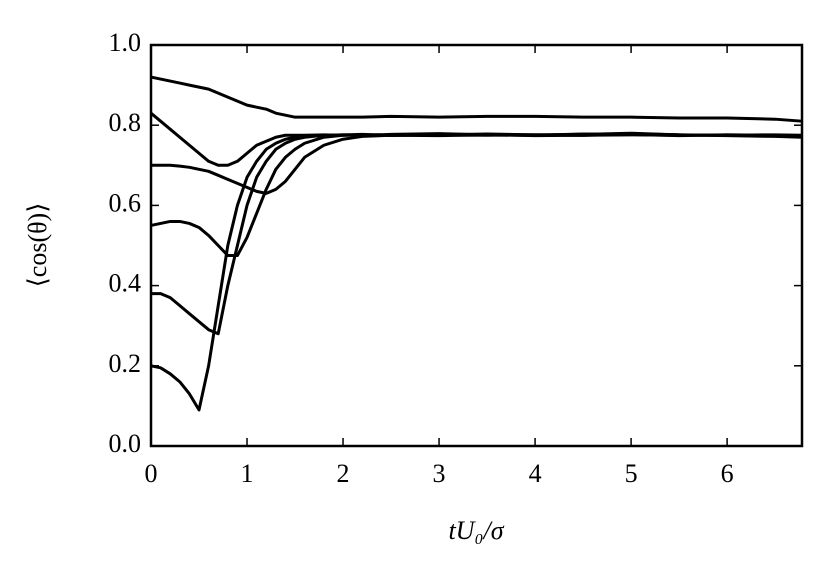 The image size is (831, 585). Describe the element at coordinates (125, 202) in the screenshot. I see `y-tick-label: 0.6` at that location.